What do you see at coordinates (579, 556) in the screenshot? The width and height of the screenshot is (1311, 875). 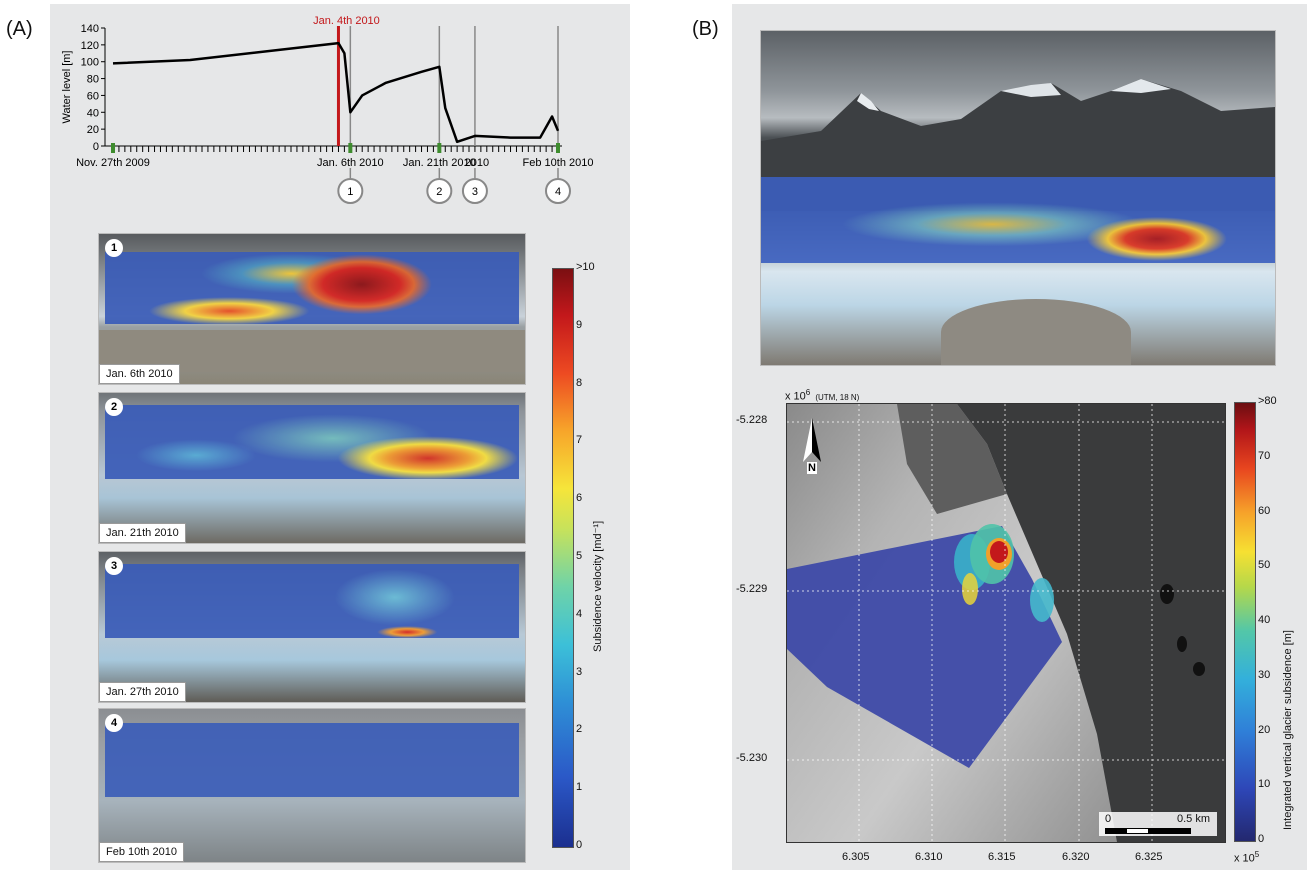 I see `colorbar-tick-label: 5` at bounding box center [579, 556].